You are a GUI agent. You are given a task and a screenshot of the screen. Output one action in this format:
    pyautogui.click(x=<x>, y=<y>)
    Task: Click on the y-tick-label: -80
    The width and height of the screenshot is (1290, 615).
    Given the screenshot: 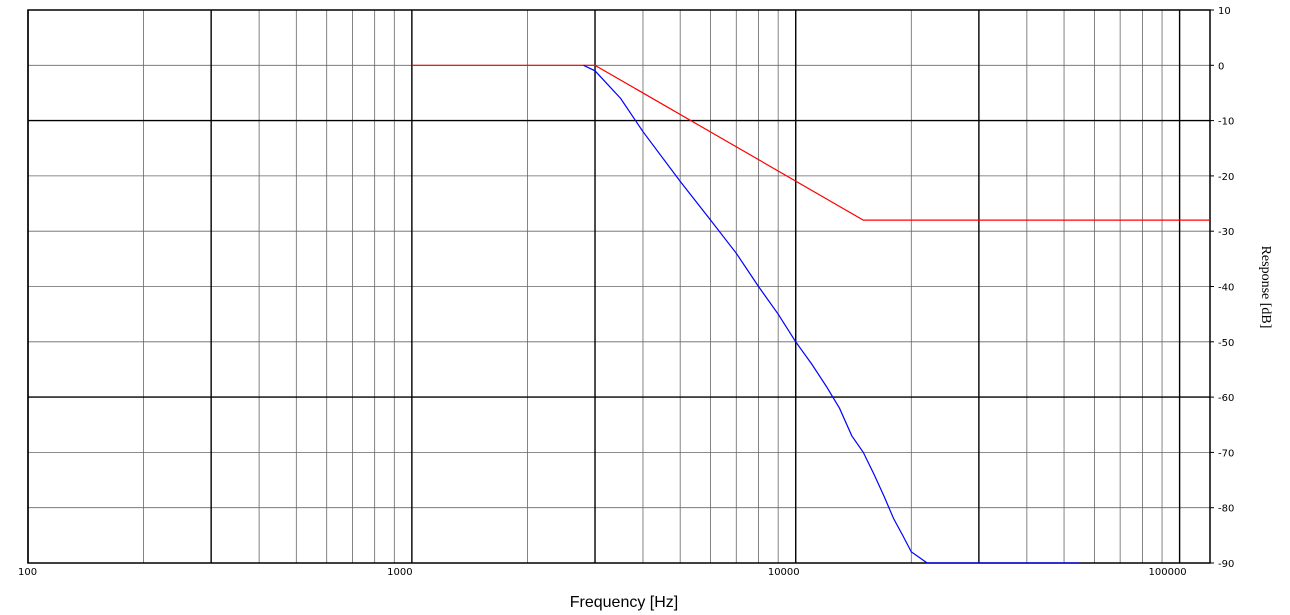 What is the action you would take?
    pyautogui.click(x=1226, y=509)
    